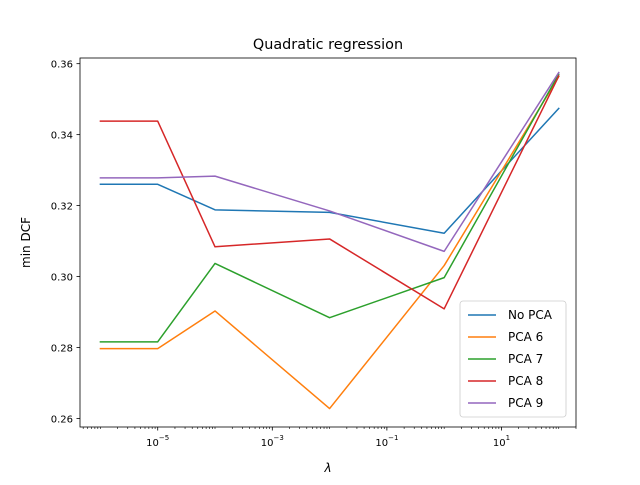 The image size is (640, 485). Describe the element at coordinates (62, 136) in the screenshot. I see `y-tick-label: 0.34` at that location.